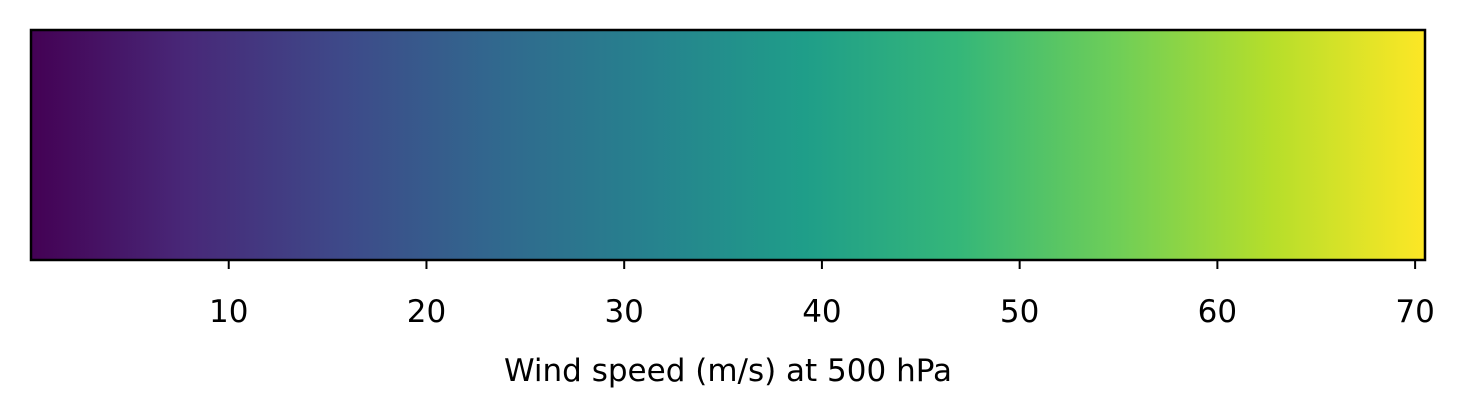 Image resolution: width=1469 pixels, height=420 pixels. Describe the element at coordinates (228, 312) in the screenshot. I see `tick-label: 10` at that location.